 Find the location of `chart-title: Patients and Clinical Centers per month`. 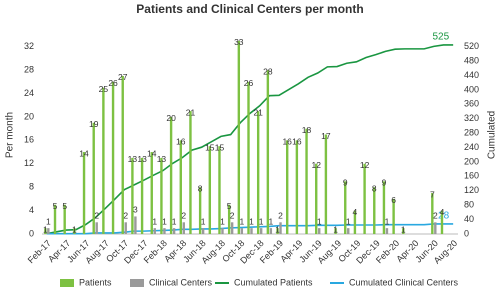

chart-title: Patients and Clinical Centers per month is located at coordinates (249, 9).